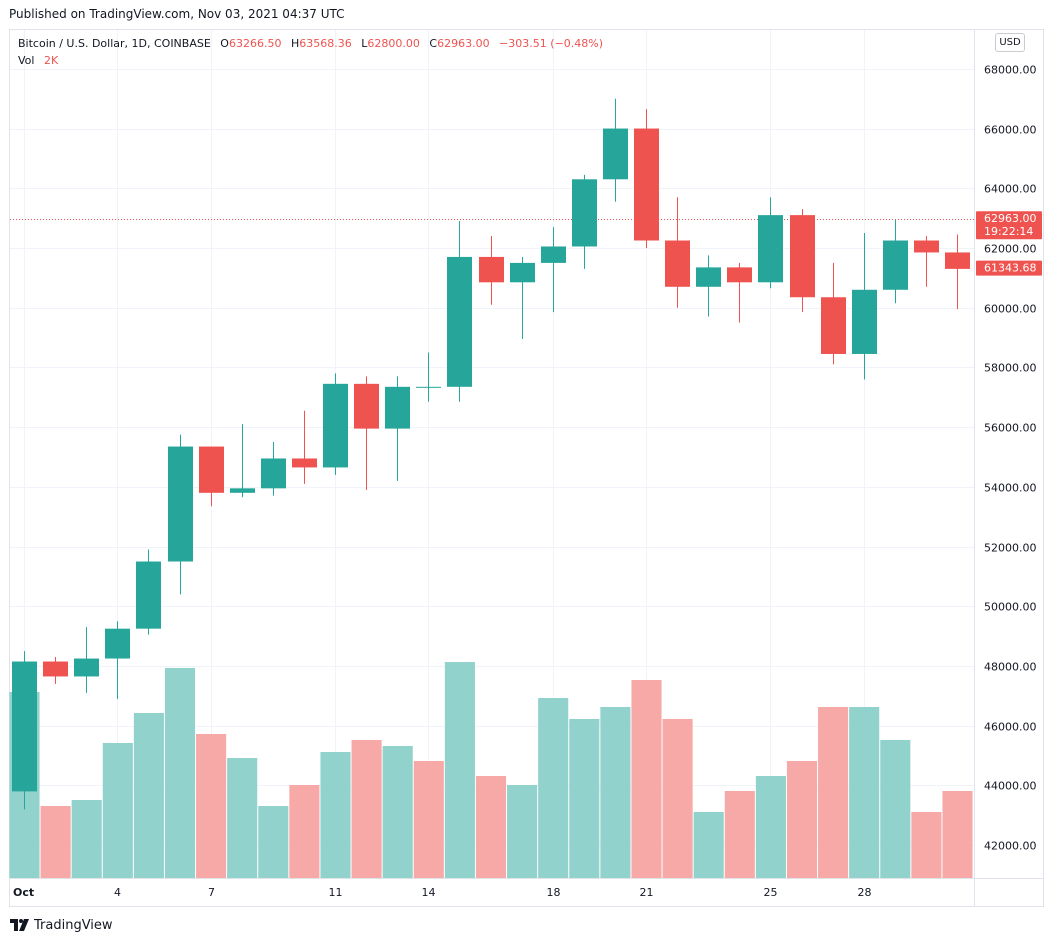 This screenshot has height=942, width=1054. I want to click on time-tick-label: 25, so click(771, 892).